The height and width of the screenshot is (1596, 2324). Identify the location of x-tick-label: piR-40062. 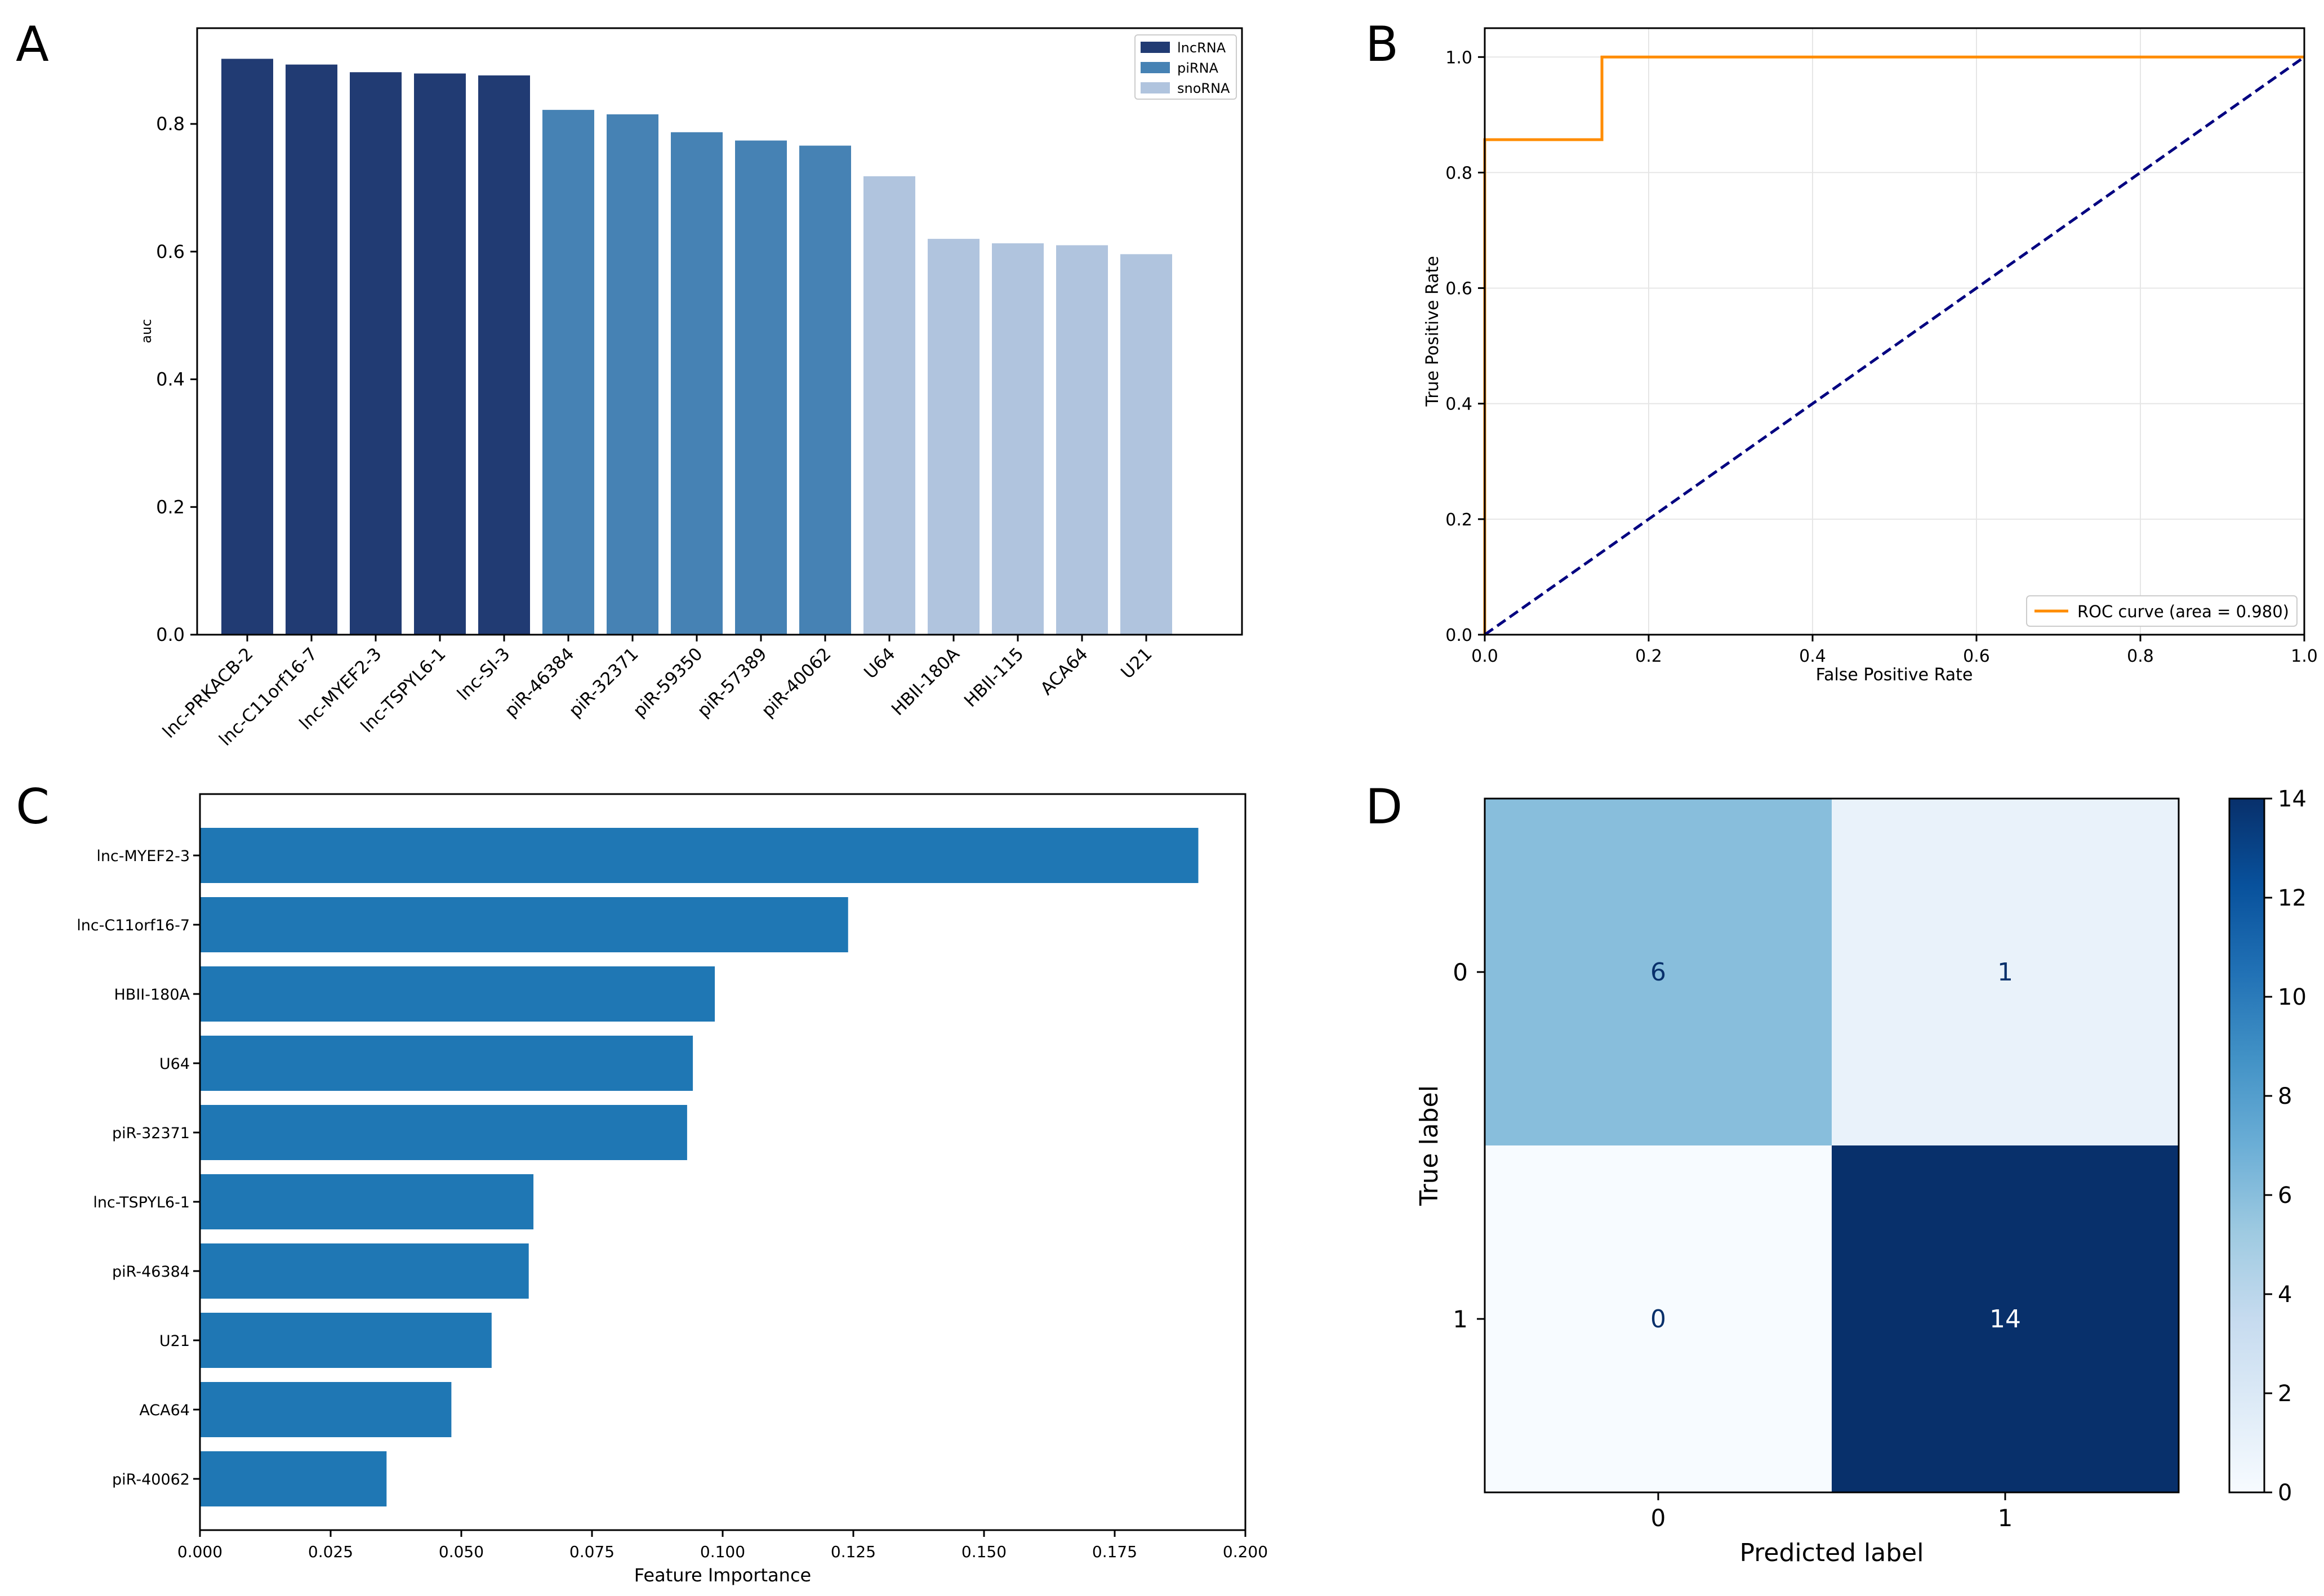
(796, 682).